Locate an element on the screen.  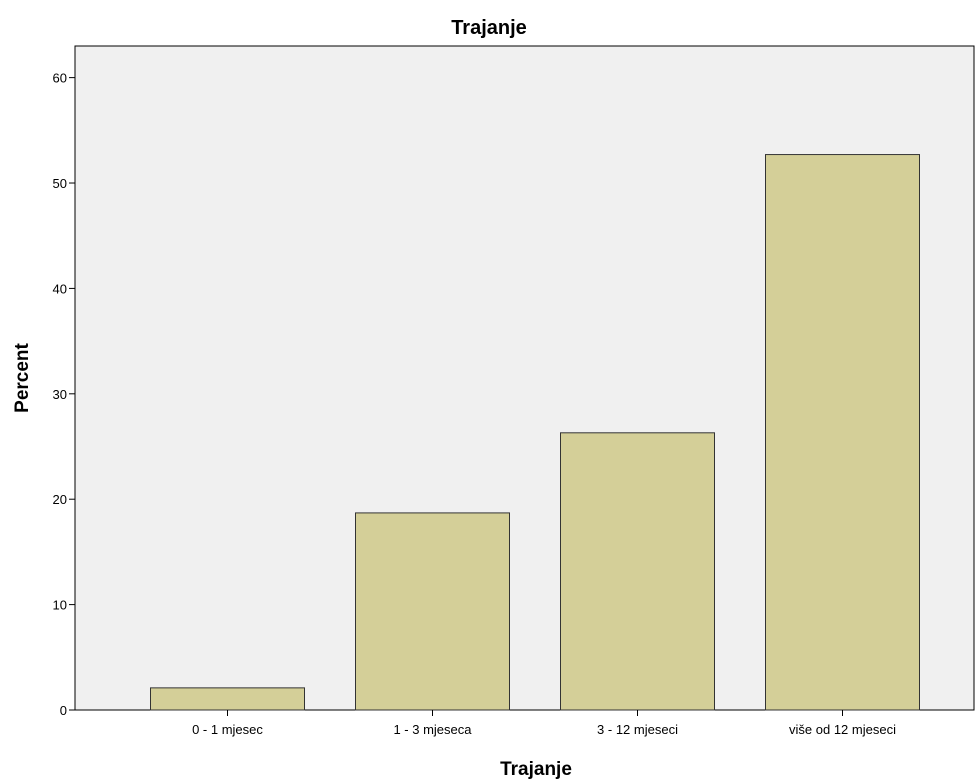
x-tick-label: 3 - 12 mjeseci is located at coordinates (637, 729).